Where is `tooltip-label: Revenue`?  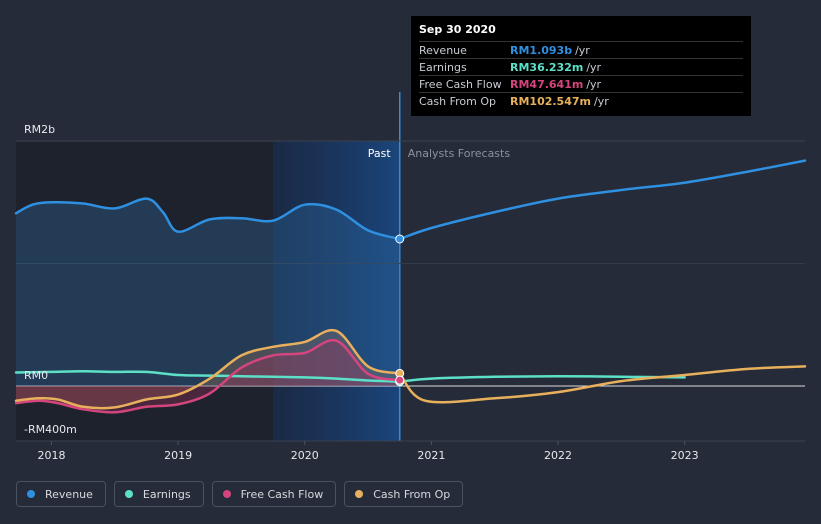 tooltip-label: Revenue is located at coordinates (443, 50).